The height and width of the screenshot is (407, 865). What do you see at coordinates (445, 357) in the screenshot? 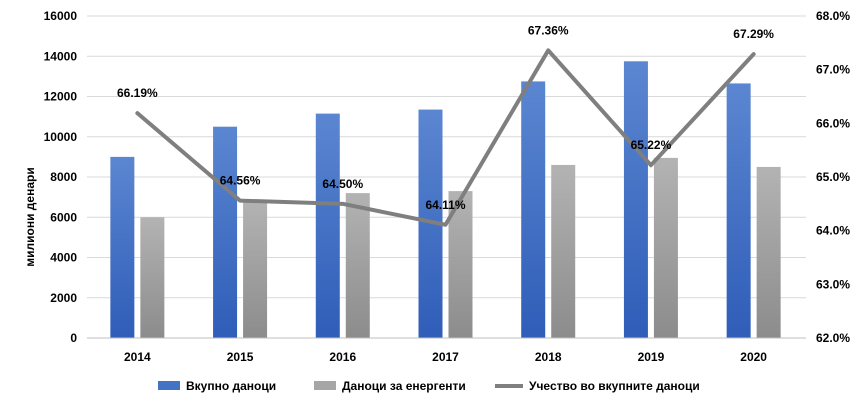
I see `x-tick-label: 2017` at bounding box center [445, 357].